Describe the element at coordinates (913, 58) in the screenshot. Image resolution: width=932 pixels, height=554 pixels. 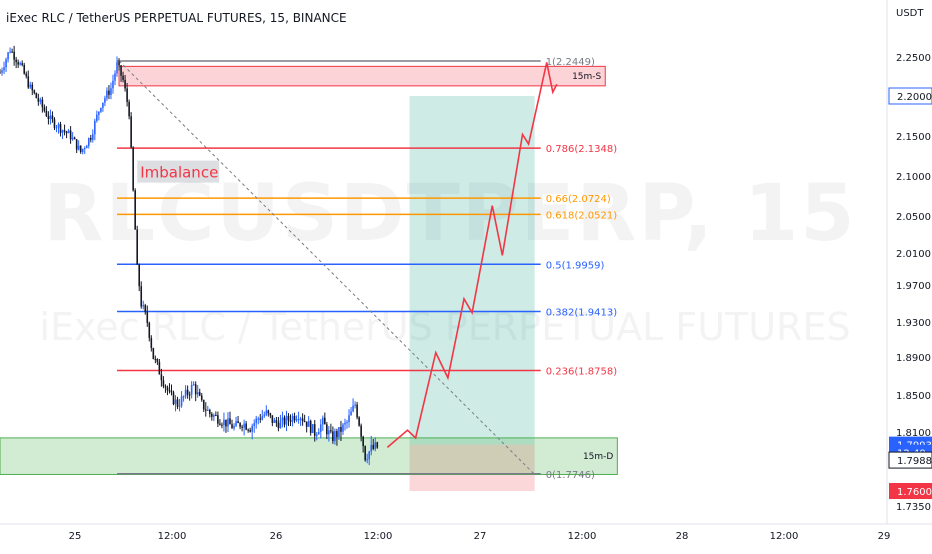
I see `price-tick-label: 2.2500` at that location.